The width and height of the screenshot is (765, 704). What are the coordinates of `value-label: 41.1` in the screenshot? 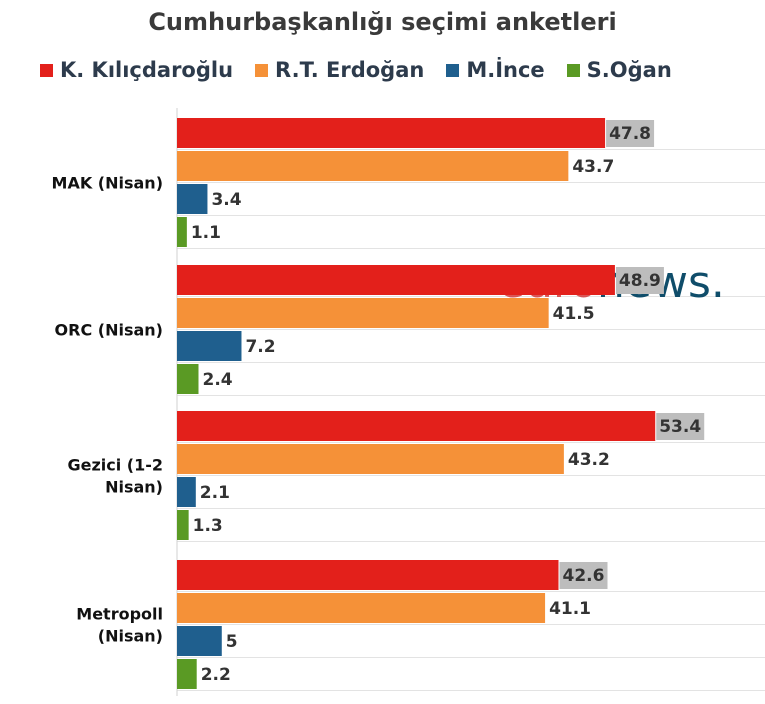 It's located at (570, 609).